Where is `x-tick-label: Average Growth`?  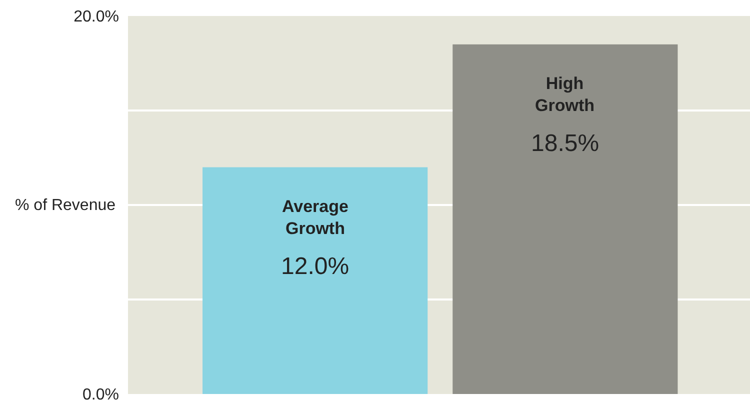
x-tick-label: Average Growth is located at coordinates (315, 217).